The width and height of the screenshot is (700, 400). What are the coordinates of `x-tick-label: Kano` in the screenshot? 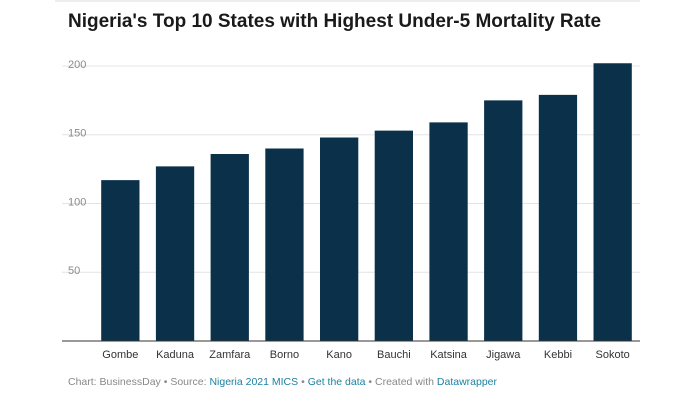 It's located at (339, 355).